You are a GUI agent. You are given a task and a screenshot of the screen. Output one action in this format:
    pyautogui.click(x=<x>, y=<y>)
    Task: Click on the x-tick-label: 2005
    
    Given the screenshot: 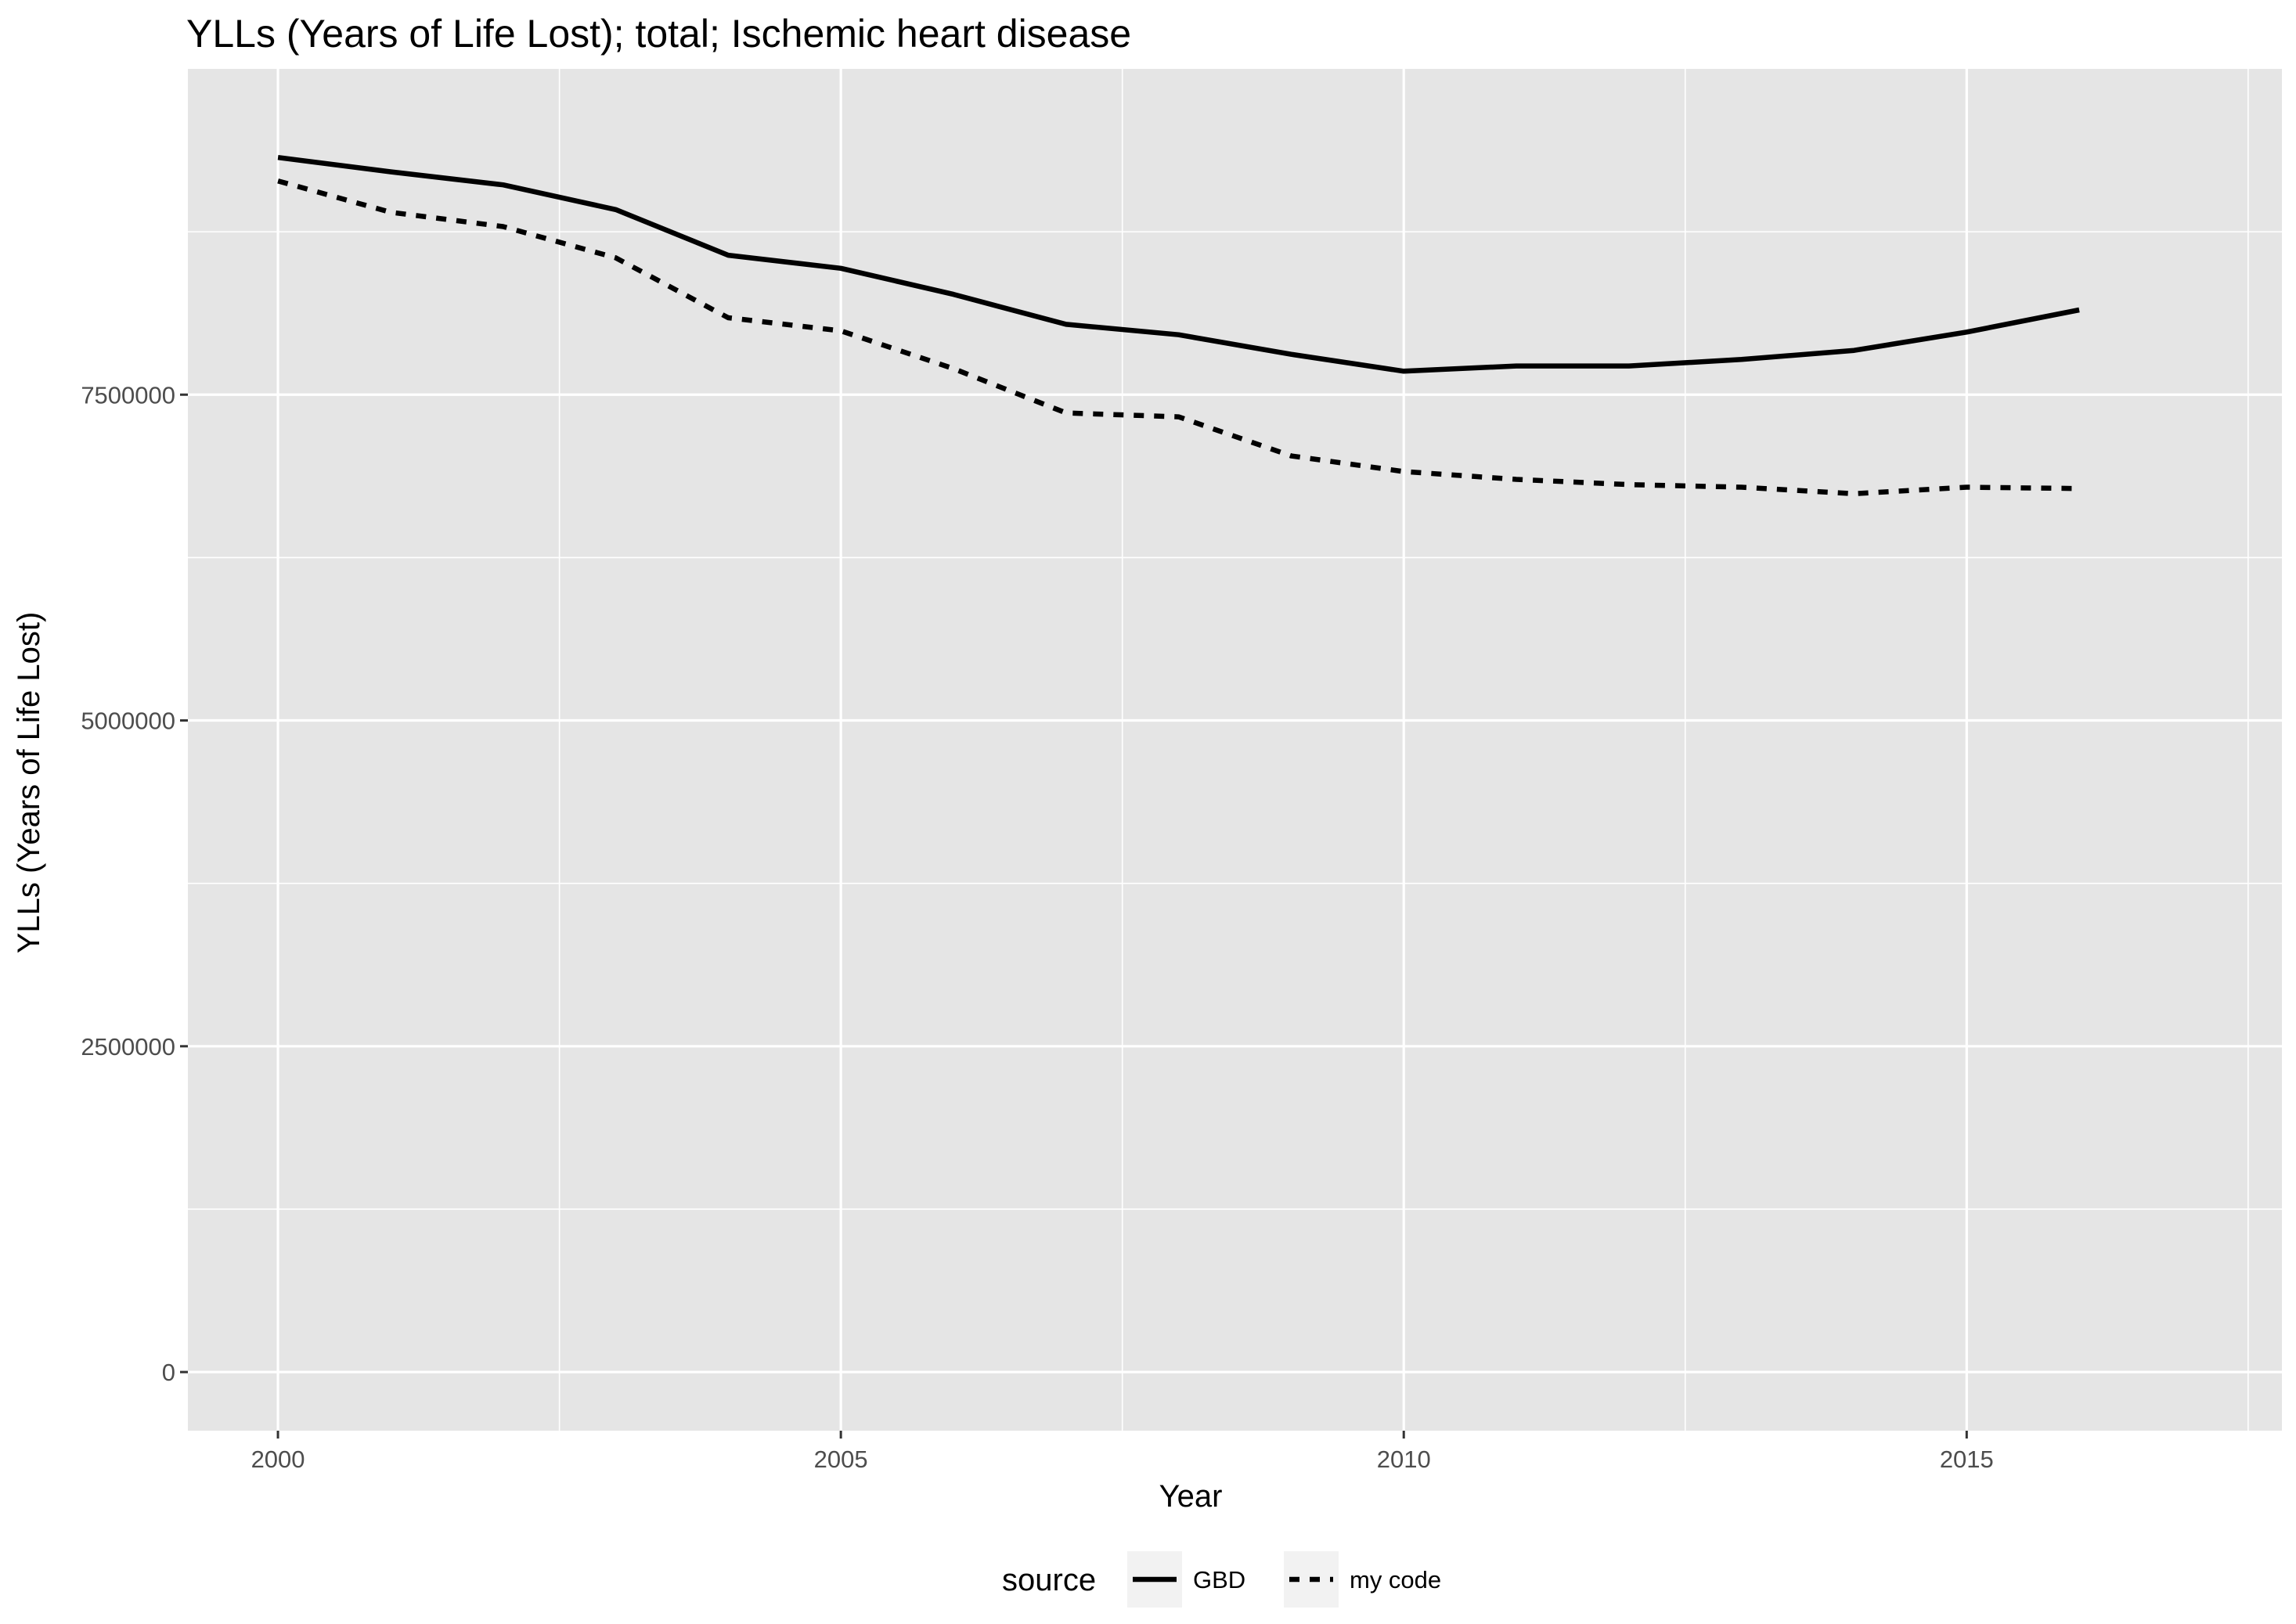 What is the action you would take?
    pyautogui.click(x=841, y=1459)
    